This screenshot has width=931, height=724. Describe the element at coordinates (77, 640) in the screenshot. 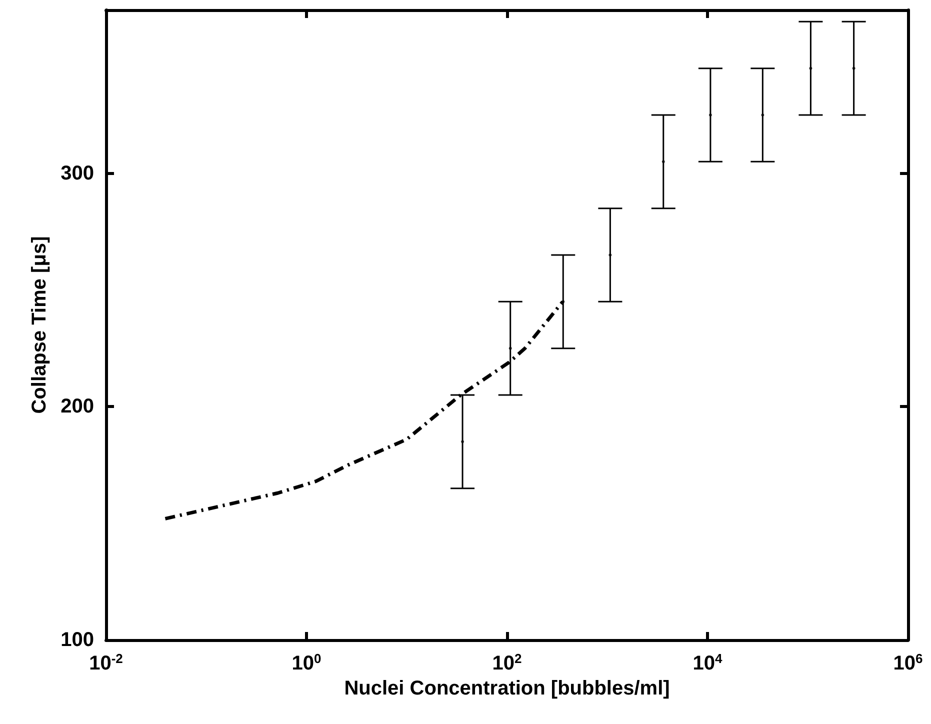

I see `y-tick-label: 100` at that location.